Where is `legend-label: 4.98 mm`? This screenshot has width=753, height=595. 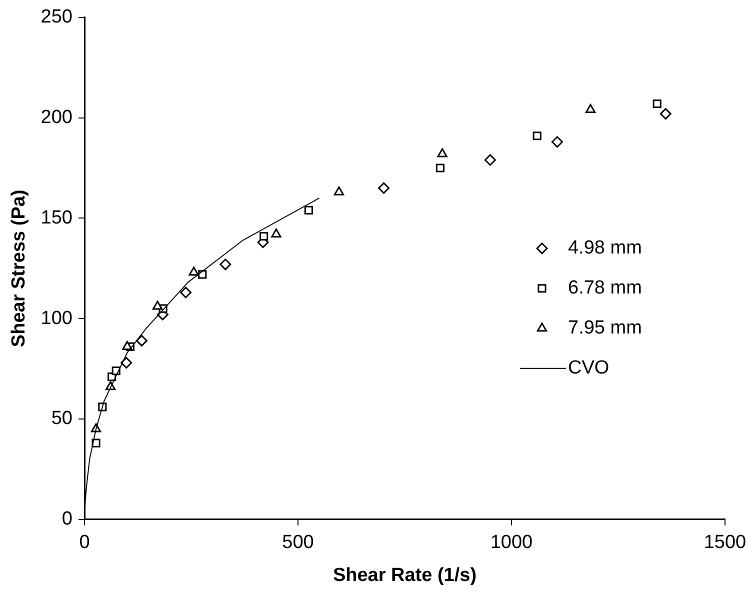 legend-label: 4.98 mm is located at coordinates (605, 248).